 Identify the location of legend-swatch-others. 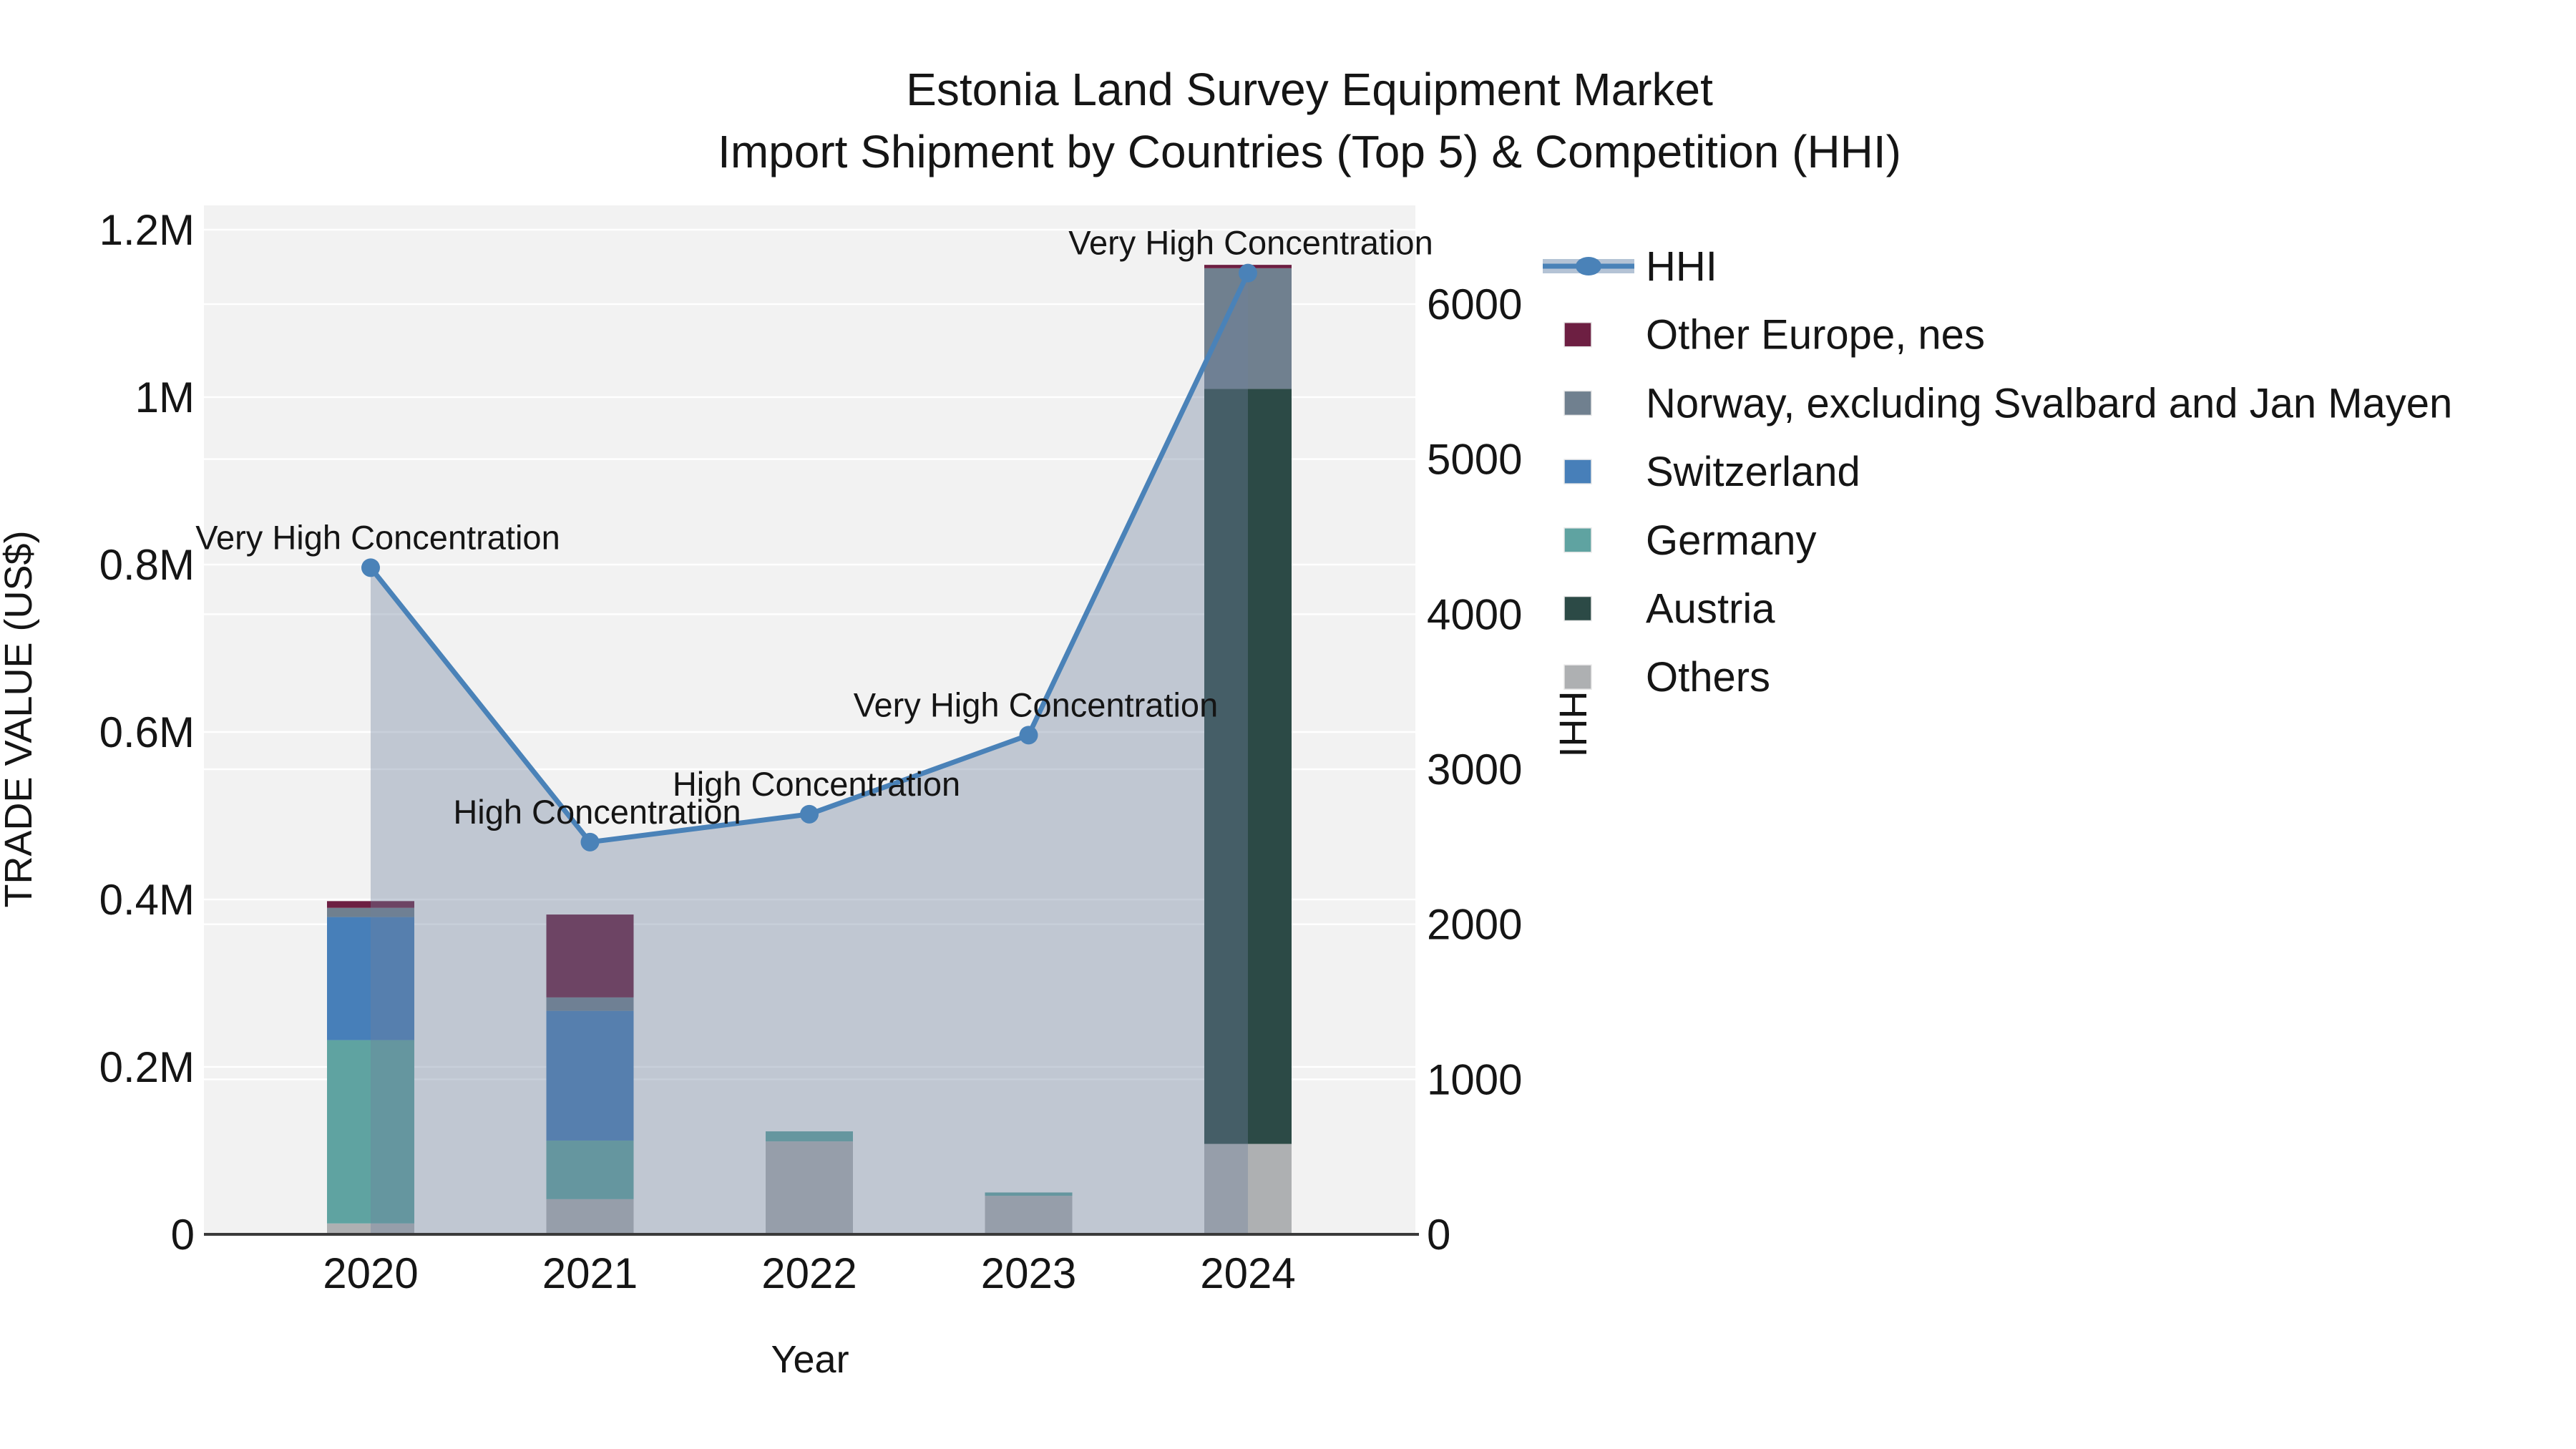
(1577, 677).